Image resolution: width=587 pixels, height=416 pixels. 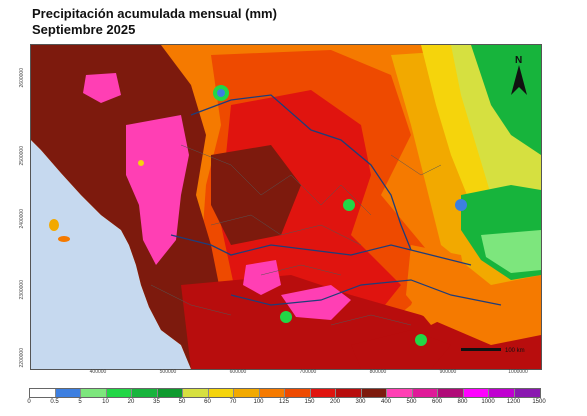 I want to click on y-tick-label: 2600000, so click(x=22, y=78).